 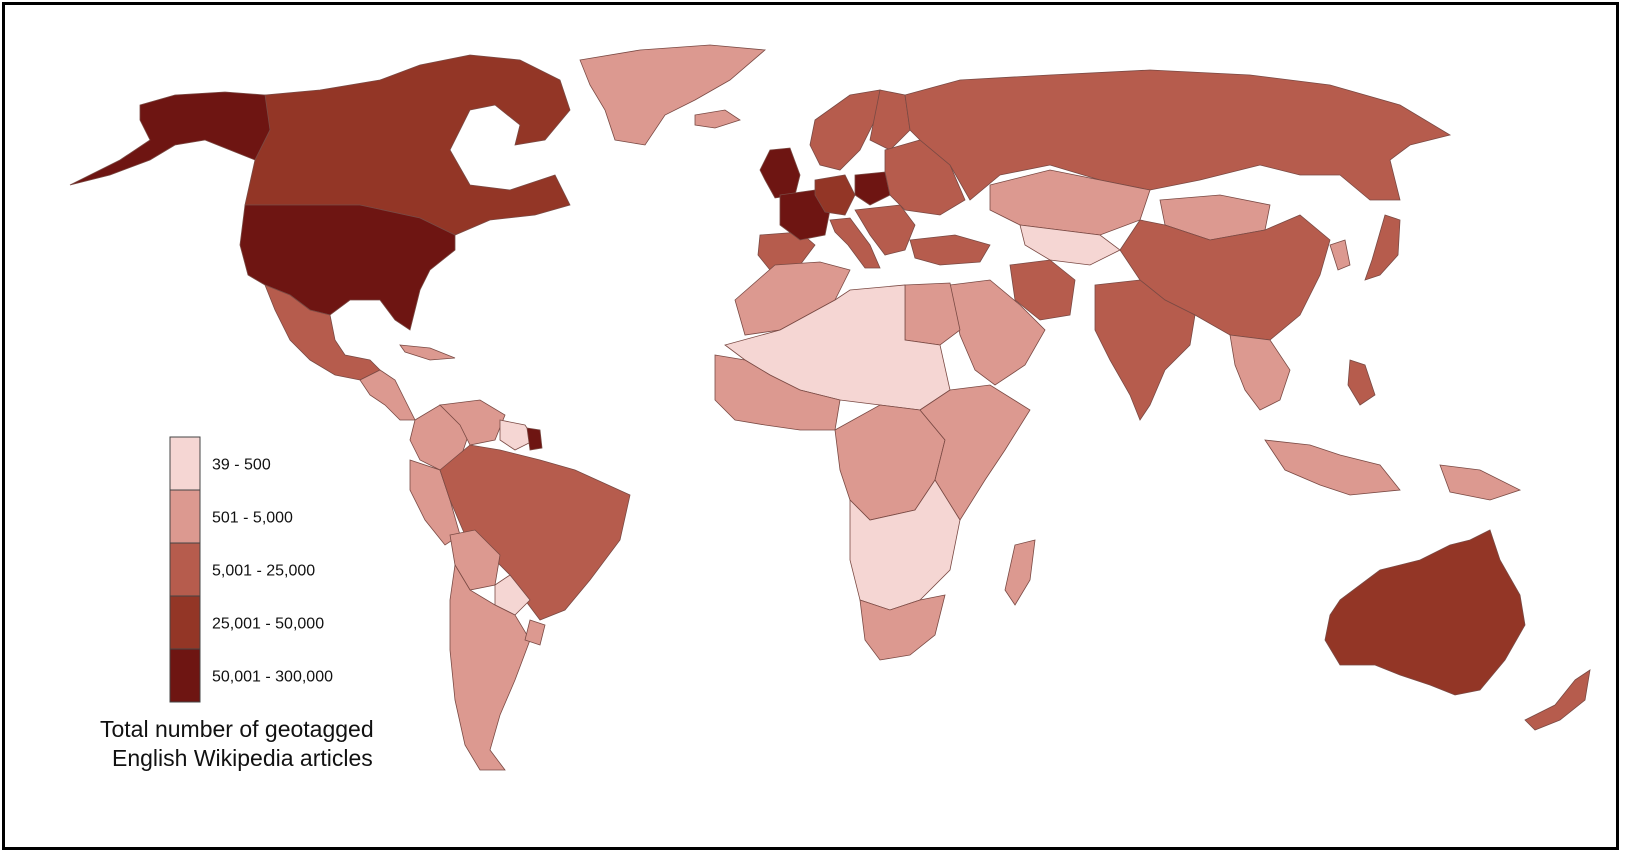 What do you see at coordinates (535, 632) in the screenshot?
I see `region-uruguay` at bounding box center [535, 632].